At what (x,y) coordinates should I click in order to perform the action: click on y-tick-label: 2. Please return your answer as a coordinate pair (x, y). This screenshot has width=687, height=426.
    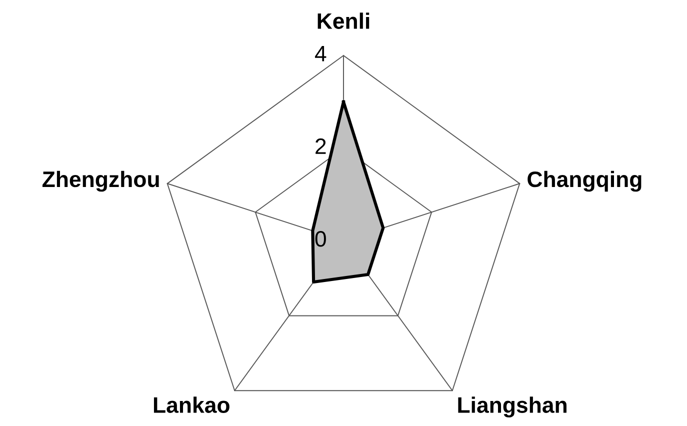
    Looking at the image, I should click on (321, 146).